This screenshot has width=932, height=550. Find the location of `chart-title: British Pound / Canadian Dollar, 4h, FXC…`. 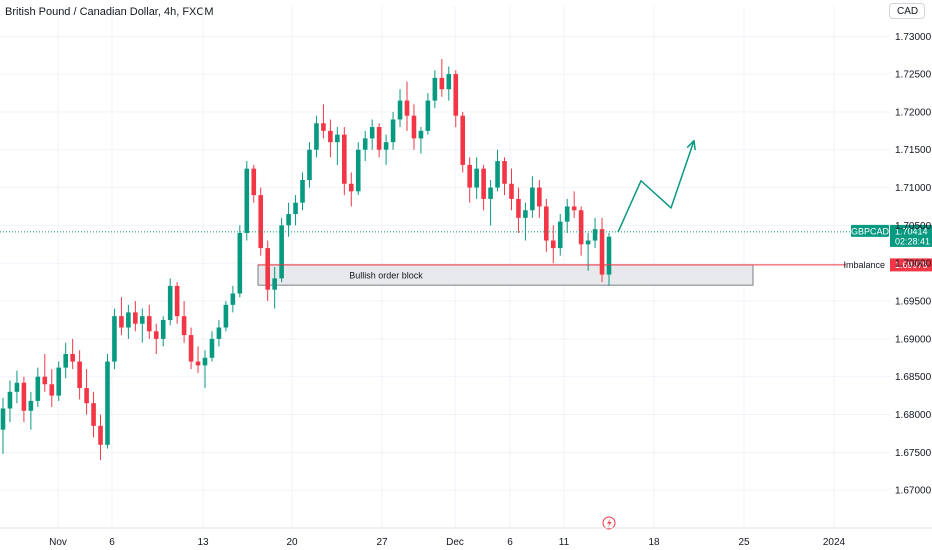

chart-title: British Pound / Canadian Dollar, 4h, FXC… is located at coordinates (109, 12).